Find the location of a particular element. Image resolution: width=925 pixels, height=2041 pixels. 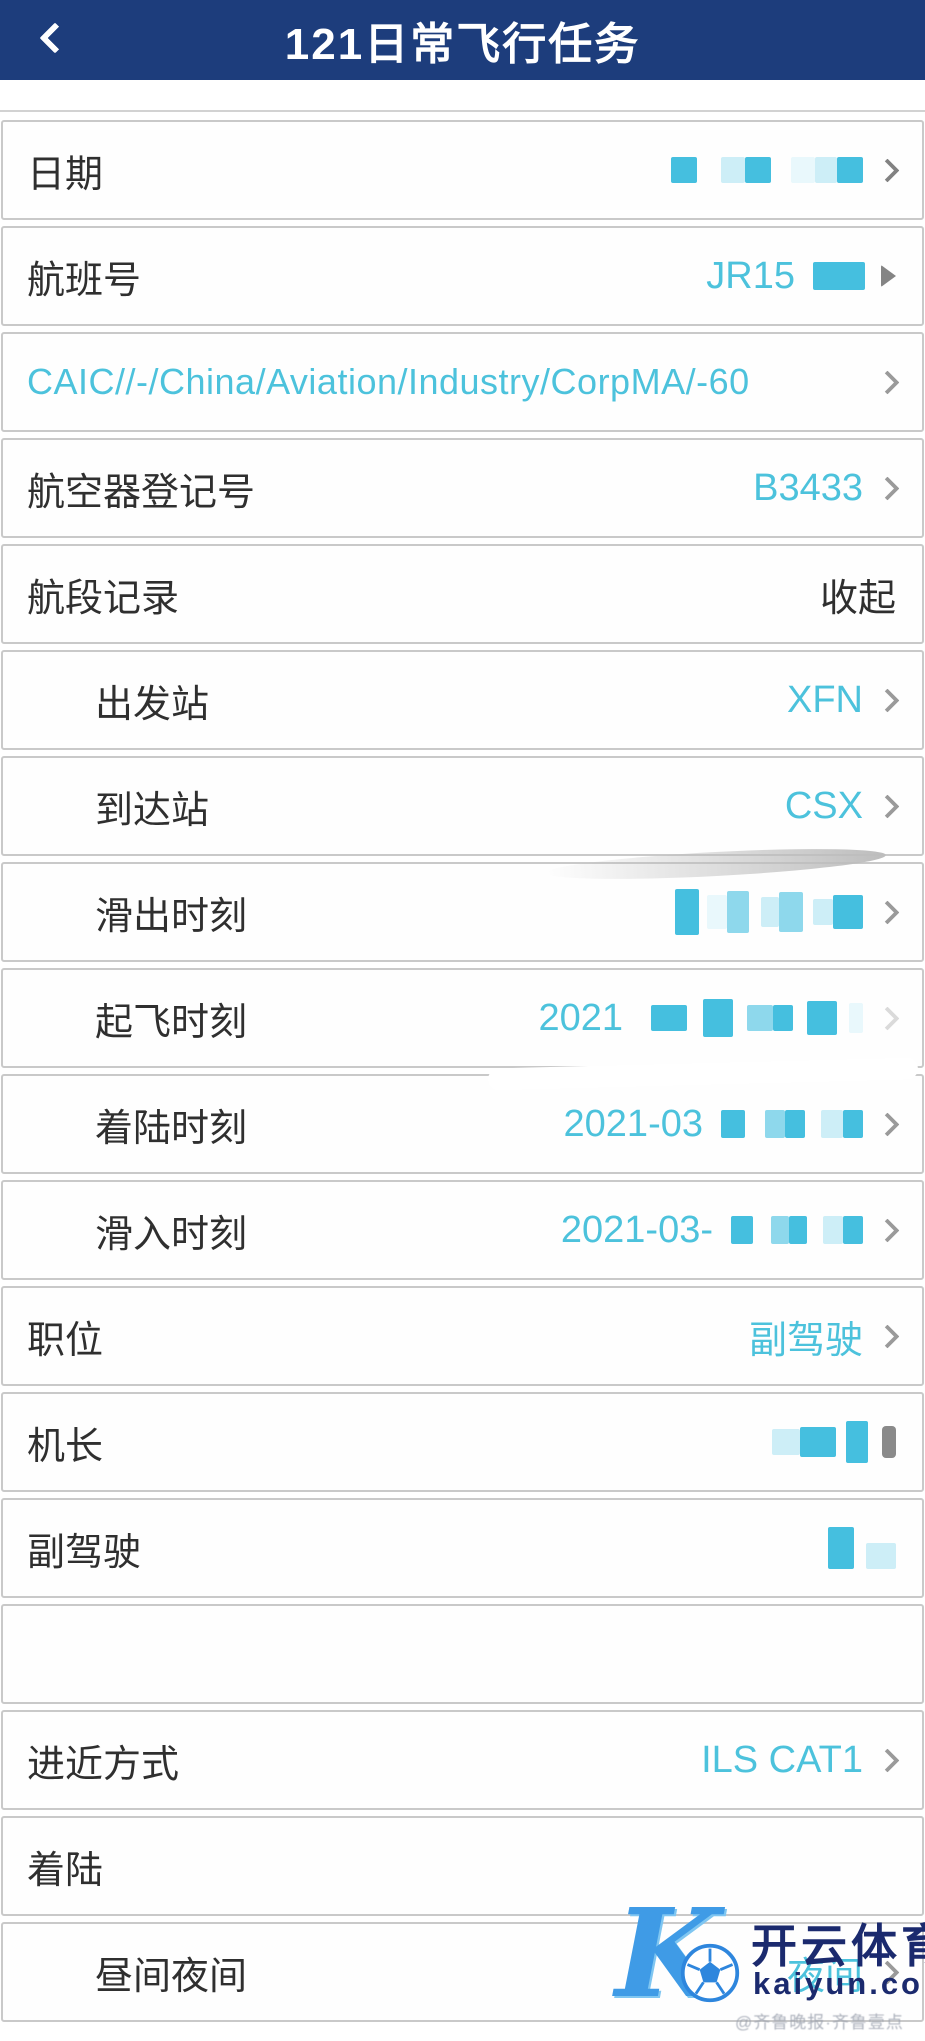

row-aircraft-registration: 航空器登记号 B3433 is located at coordinates (462, 488).